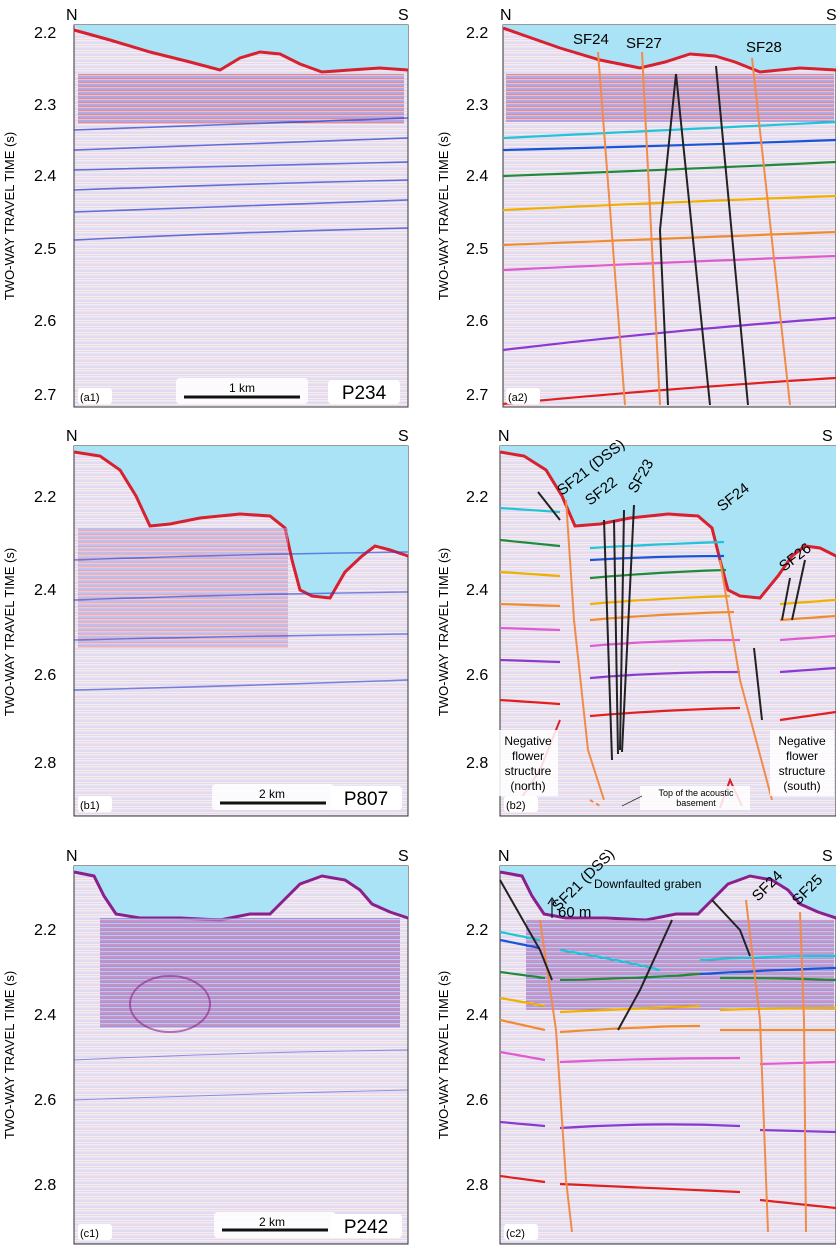 This screenshot has width=836, height=1249. What do you see at coordinates (366, 1227) in the screenshot?
I see `profile-label: P242` at bounding box center [366, 1227].